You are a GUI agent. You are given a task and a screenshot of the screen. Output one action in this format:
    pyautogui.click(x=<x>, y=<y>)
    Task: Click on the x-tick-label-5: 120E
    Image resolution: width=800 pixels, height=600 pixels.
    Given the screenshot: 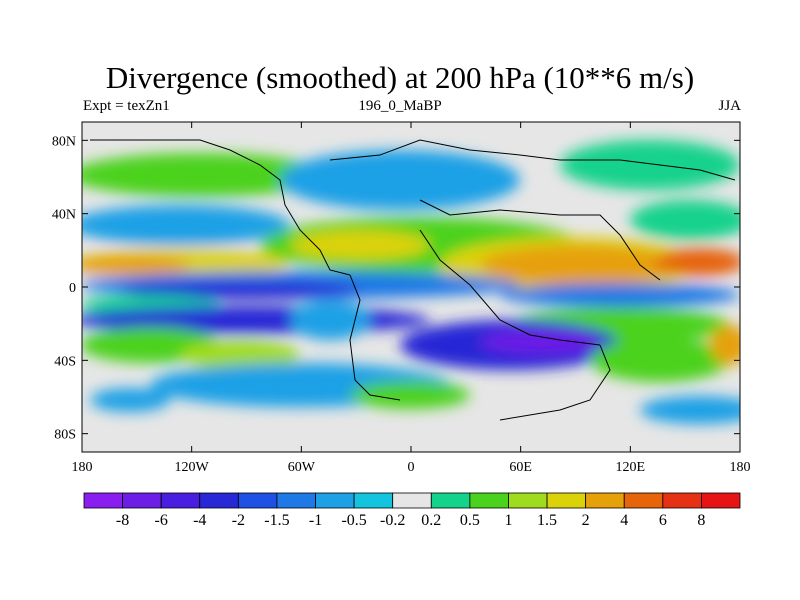 What is the action you would take?
    pyautogui.click(x=631, y=467)
    